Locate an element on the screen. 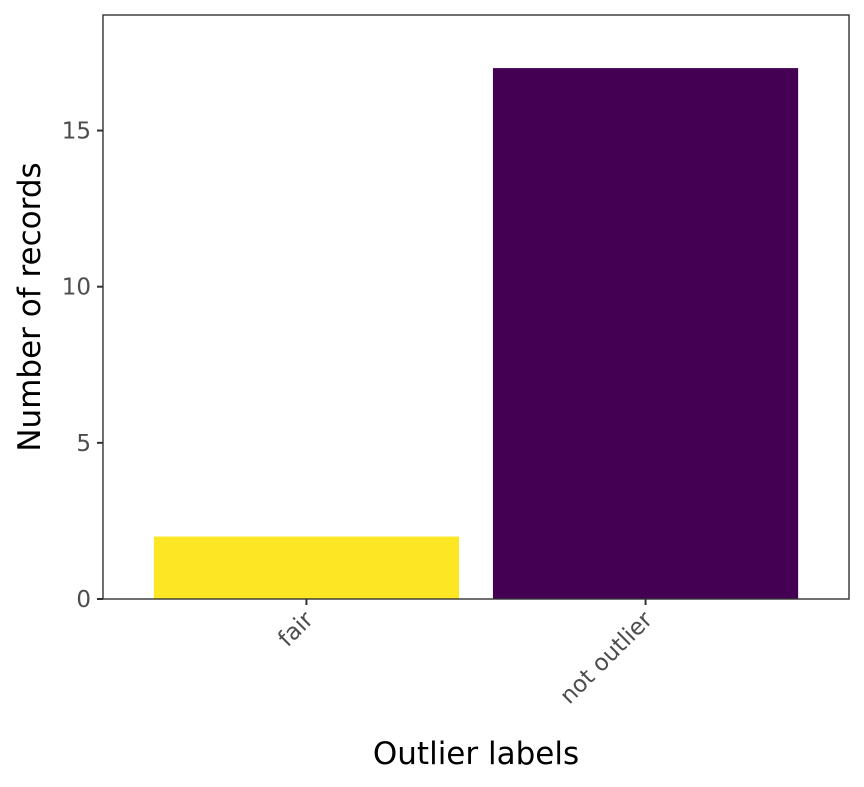  y-tick-label: 5 is located at coordinates (83, 444).